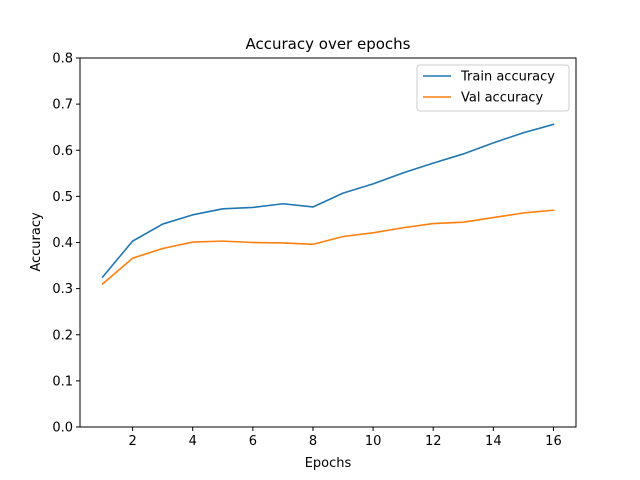 The height and width of the screenshot is (480, 640). What do you see at coordinates (553, 441) in the screenshot?
I see `x-tick-label: 16` at bounding box center [553, 441].